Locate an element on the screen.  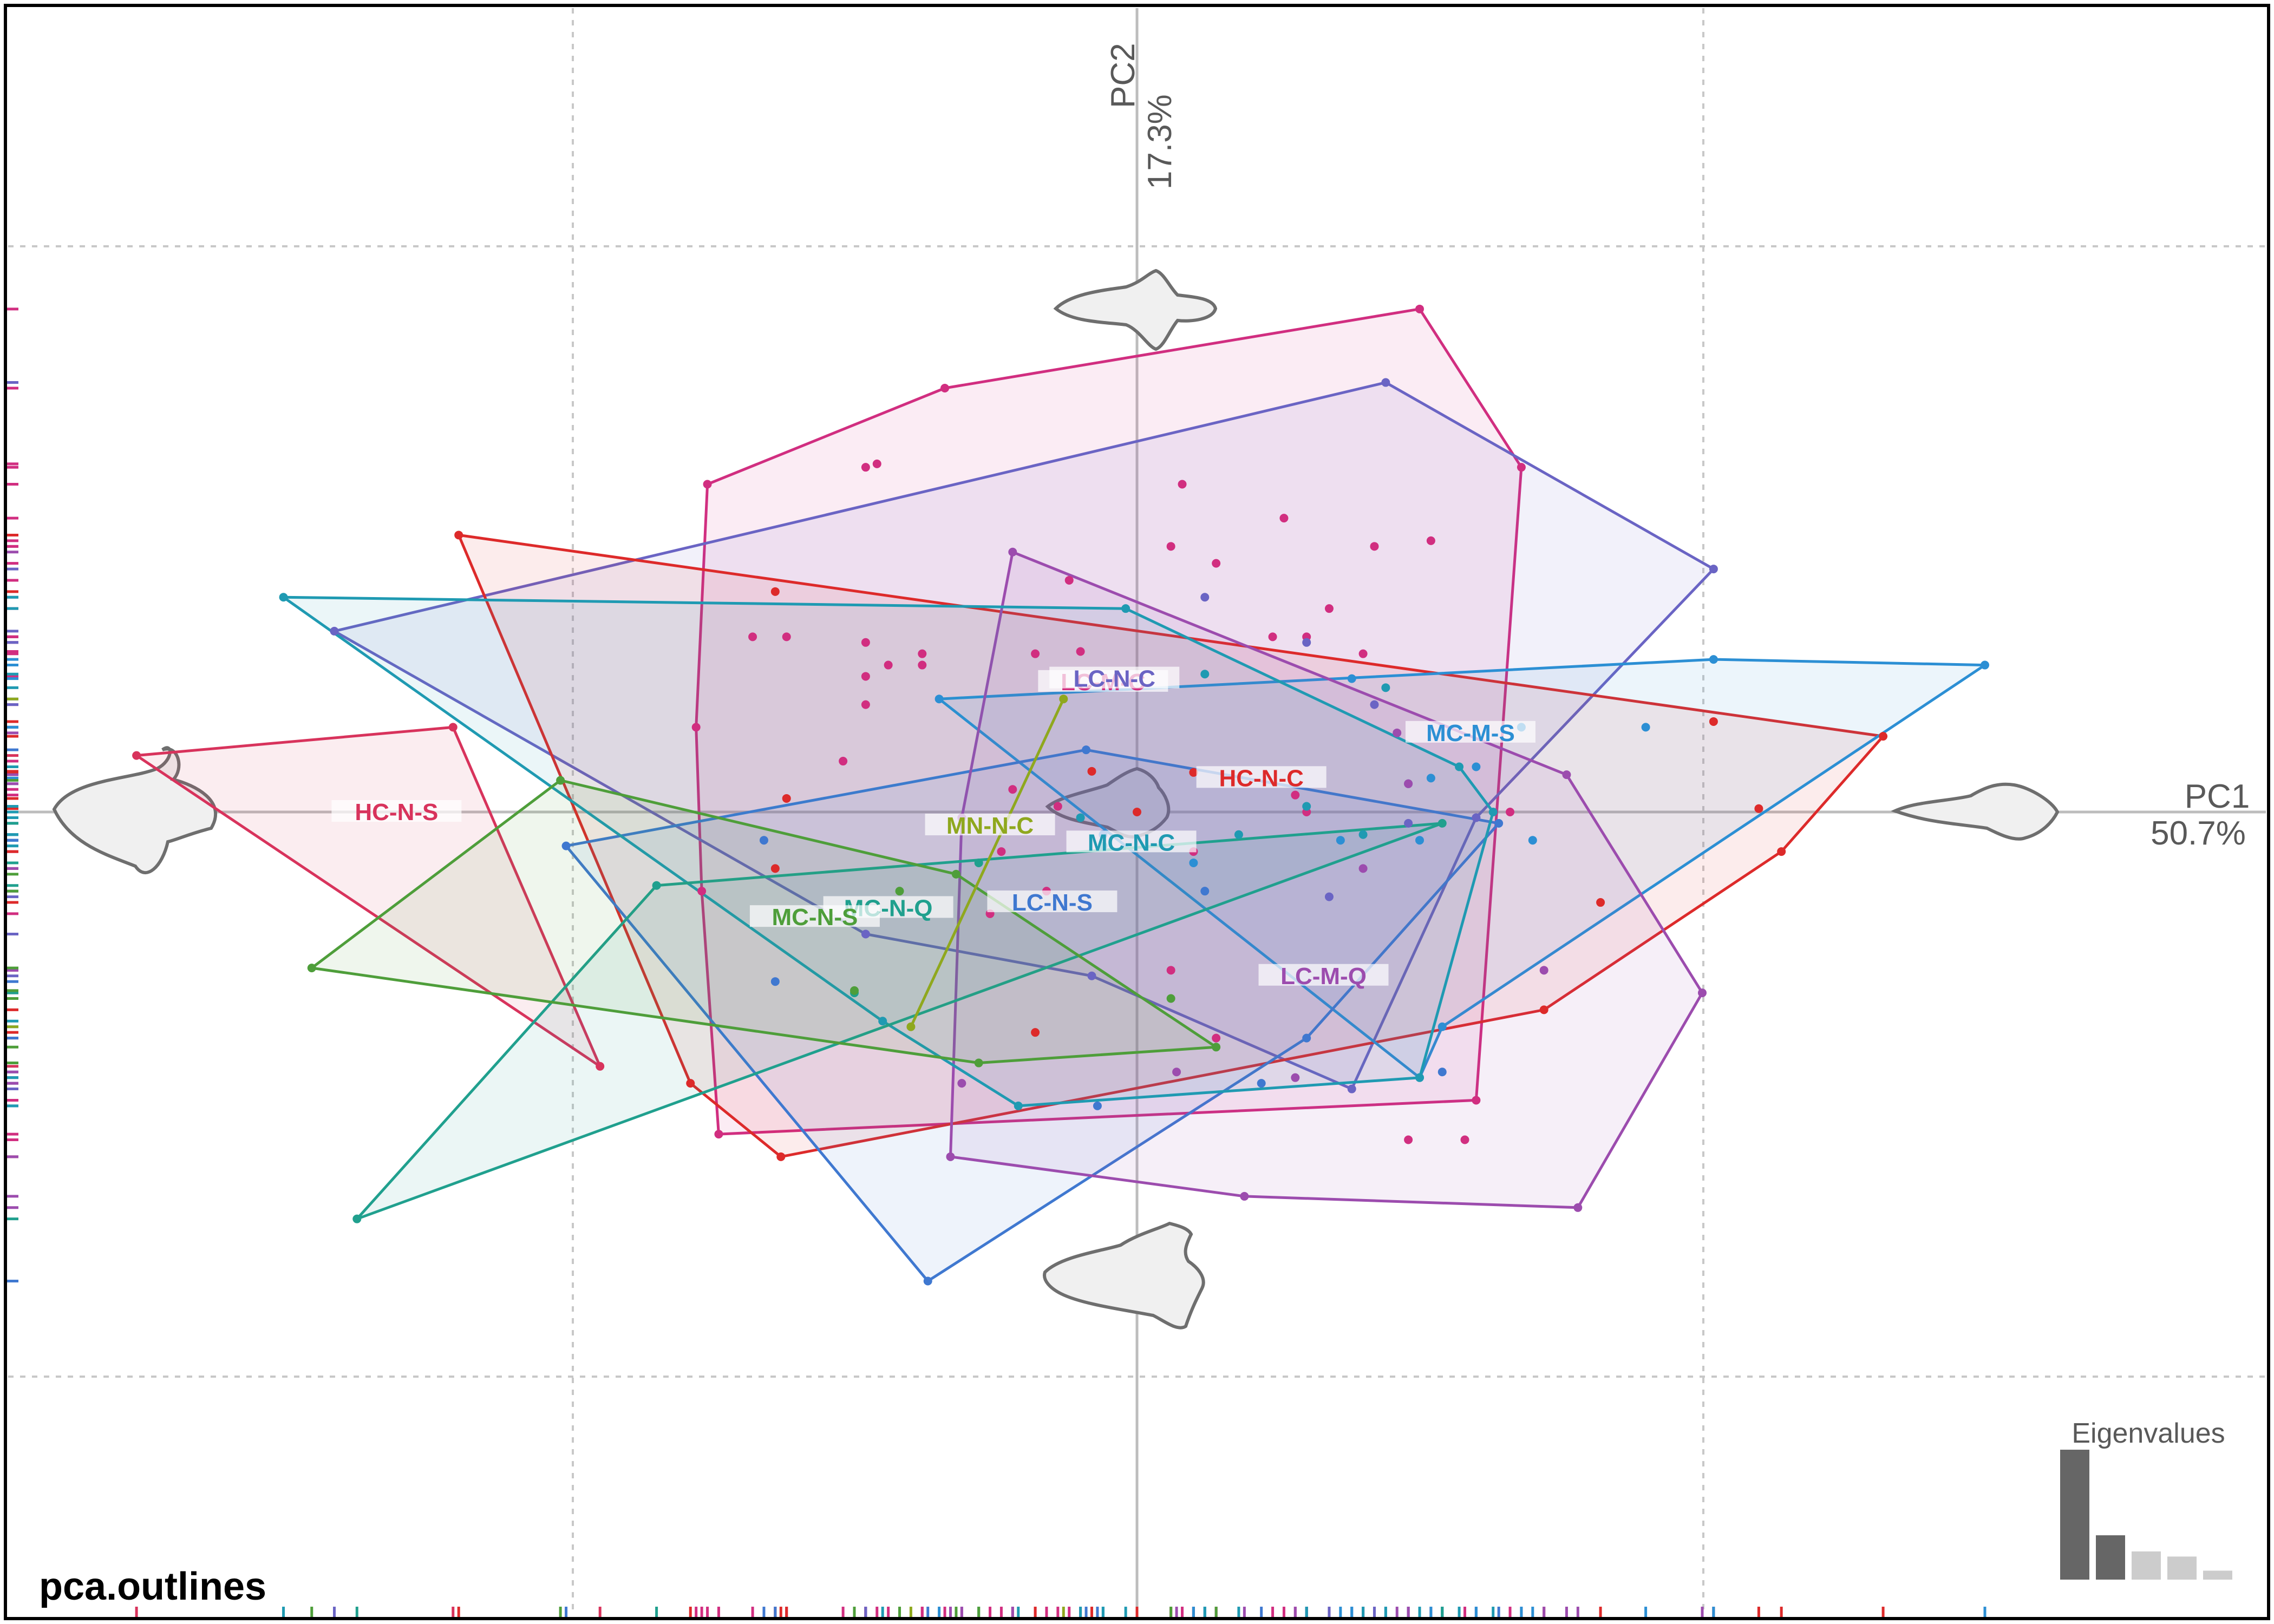
label-bg-hc-n-c is located at coordinates (1261, 777).